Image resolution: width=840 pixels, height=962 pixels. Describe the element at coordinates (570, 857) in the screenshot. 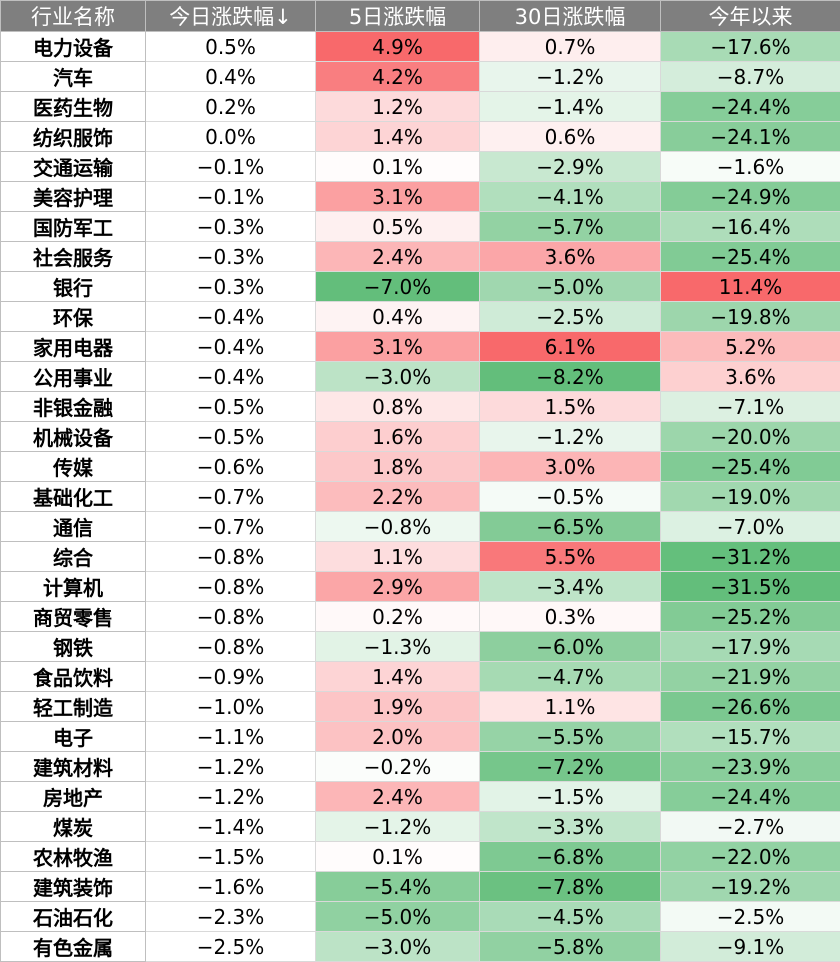

I see `thirty-day-change-cell: −6.8%` at that location.